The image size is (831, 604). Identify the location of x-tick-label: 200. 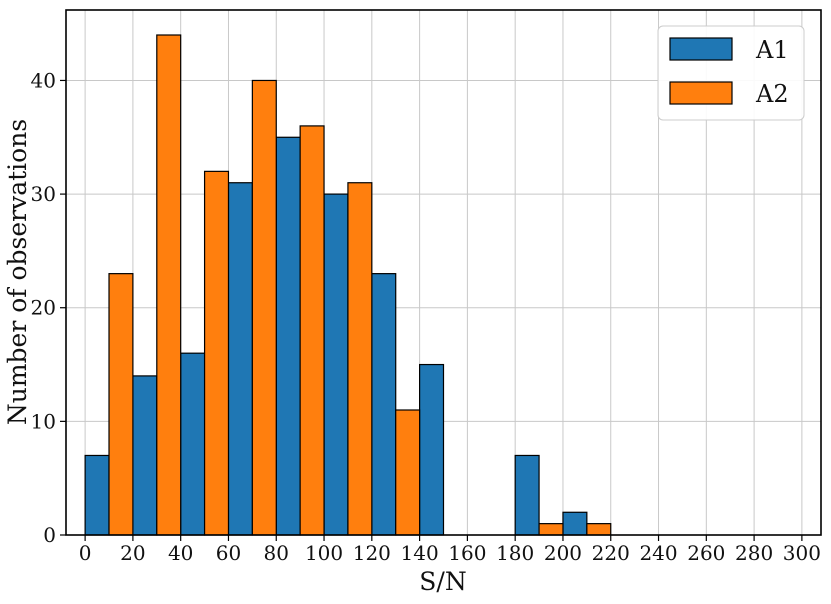
(563, 553).